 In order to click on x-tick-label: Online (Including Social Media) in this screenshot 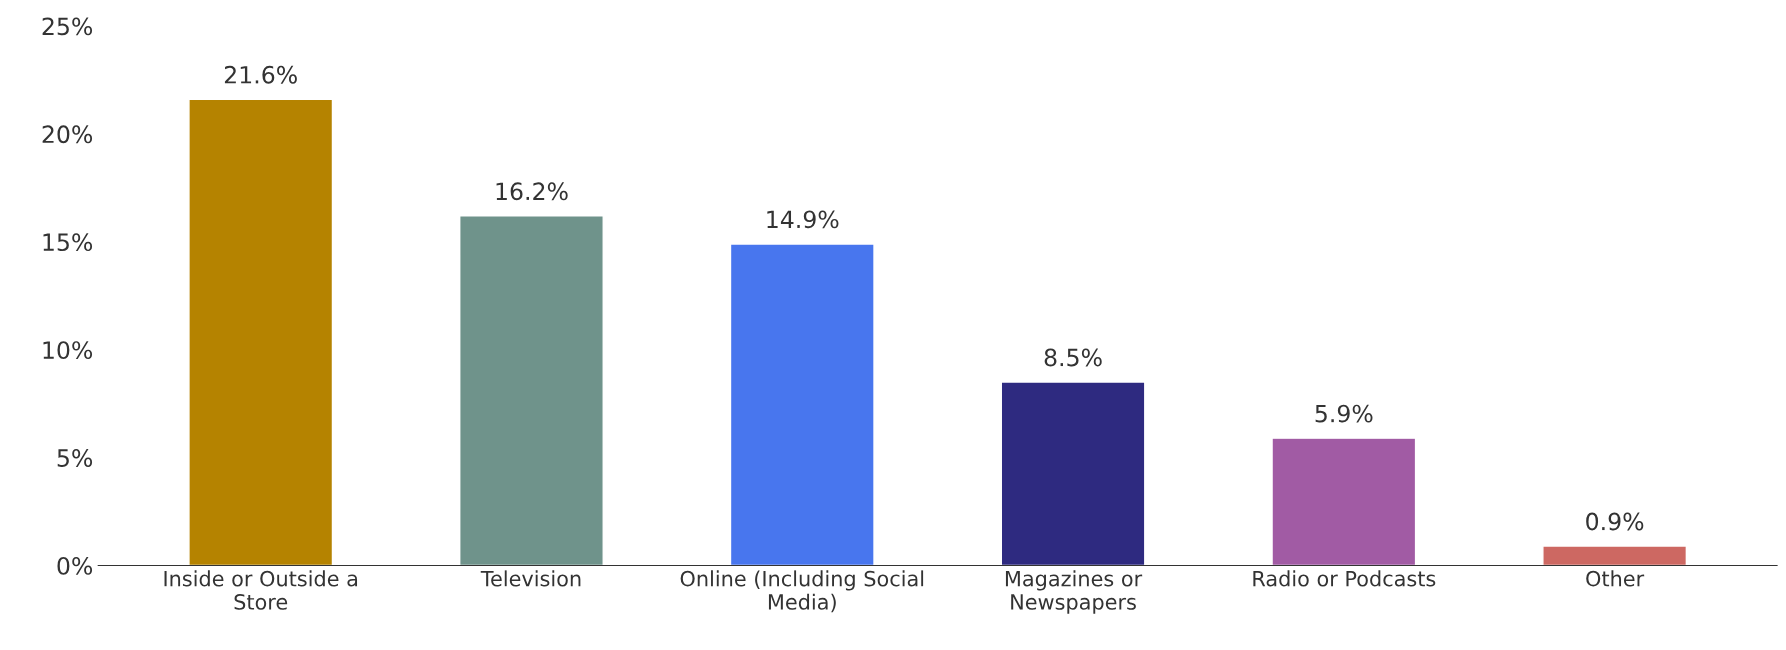, I will do `click(802, 591)`.